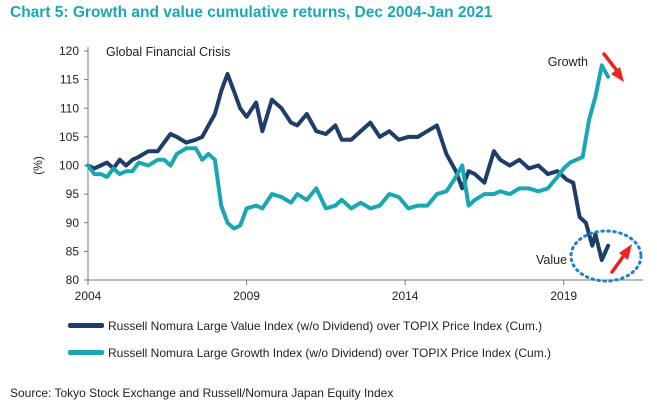 This screenshot has height=409, width=657. Describe the element at coordinates (625, 252) in the screenshot. I see `arrow-up-head` at that location.